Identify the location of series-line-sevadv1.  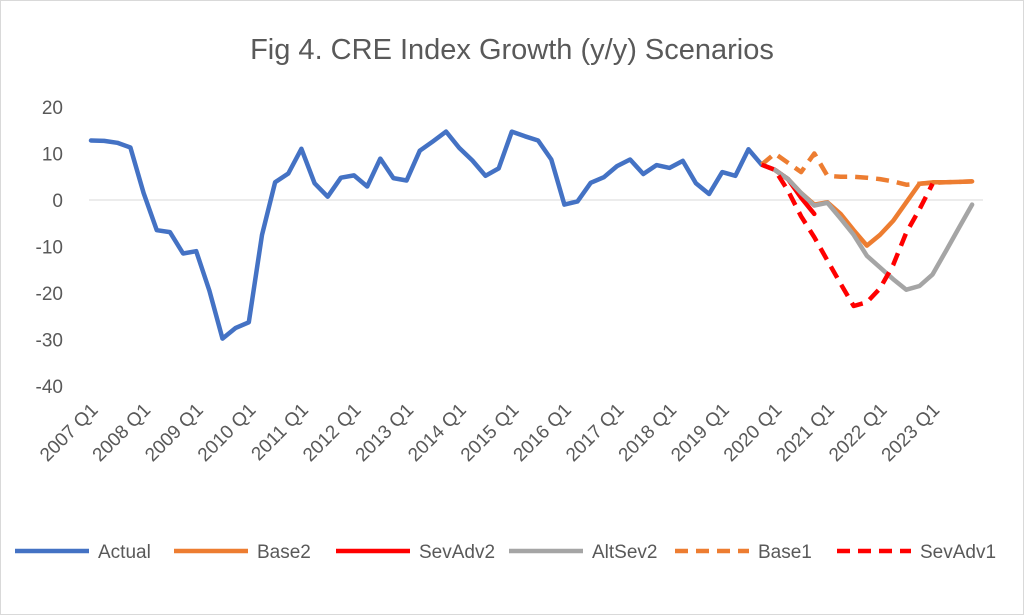
(847, 235).